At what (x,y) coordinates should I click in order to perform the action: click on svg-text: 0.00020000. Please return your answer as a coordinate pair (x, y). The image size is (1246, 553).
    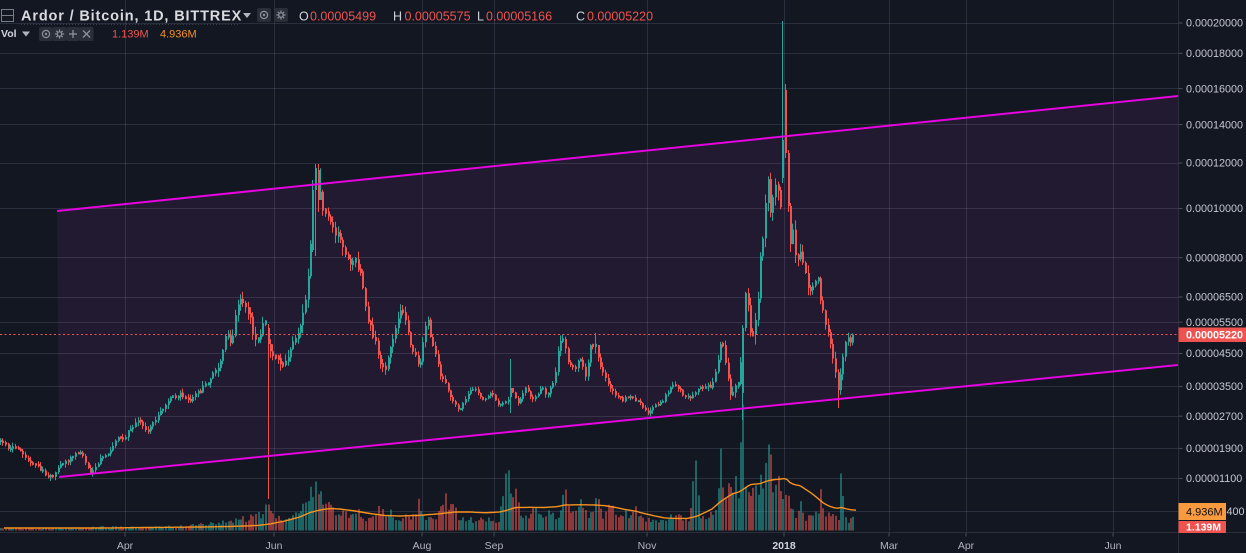
    Looking at the image, I should click on (1214, 24).